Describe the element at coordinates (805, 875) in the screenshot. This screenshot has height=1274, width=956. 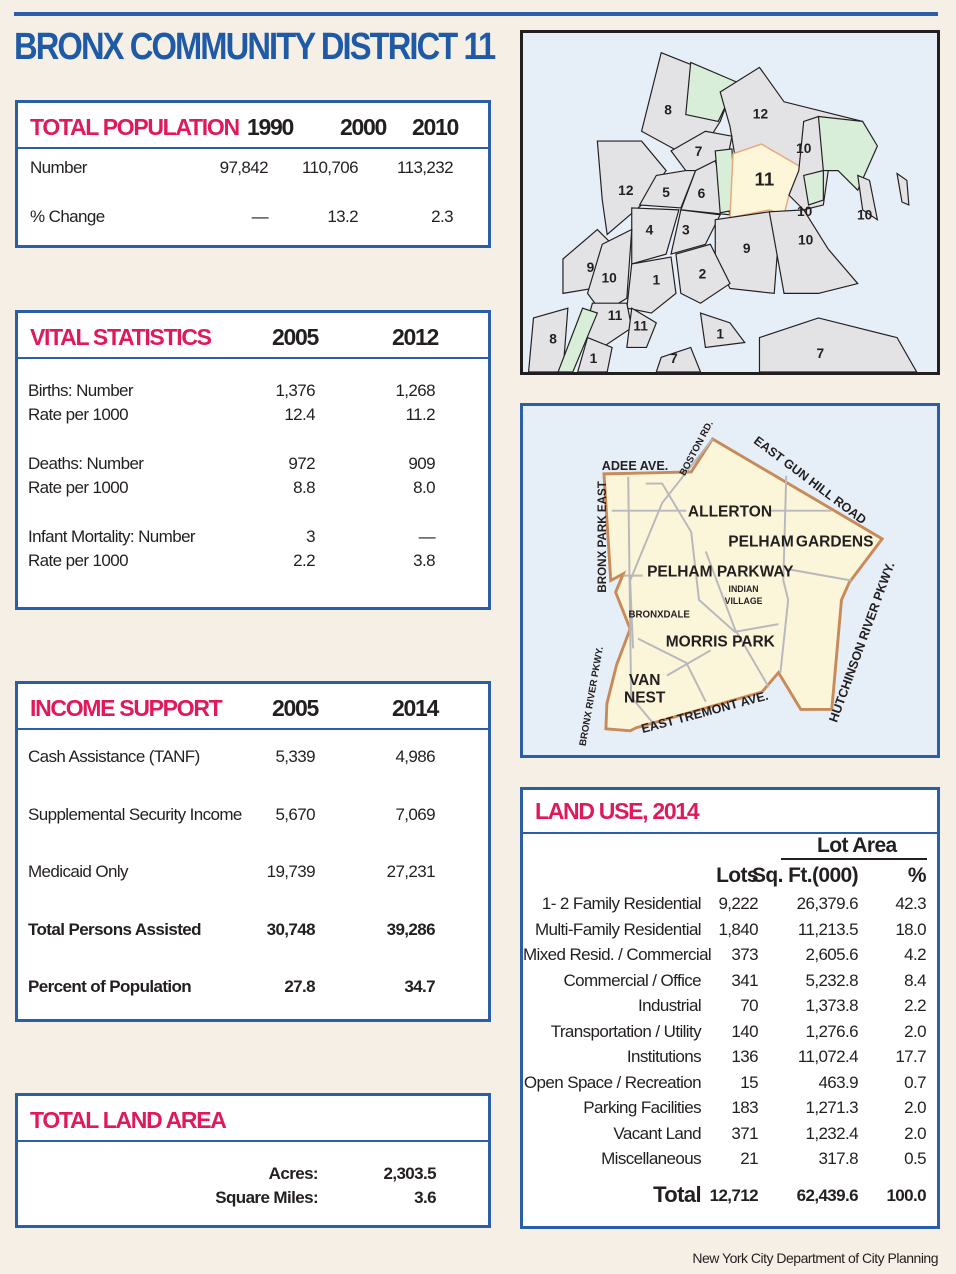
I see `column-header: Sq. Ft.(000)` at that location.